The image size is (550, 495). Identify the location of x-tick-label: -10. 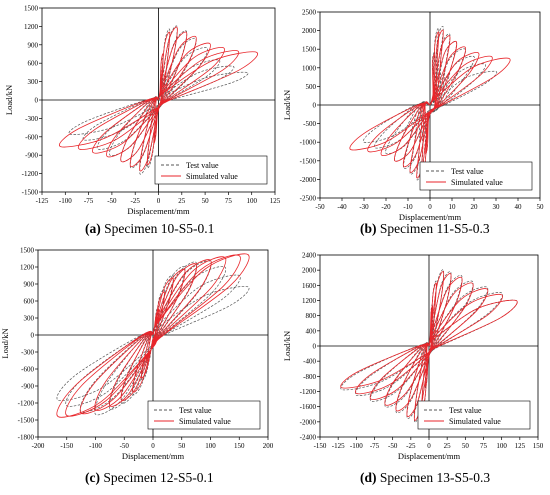
(408, 207).